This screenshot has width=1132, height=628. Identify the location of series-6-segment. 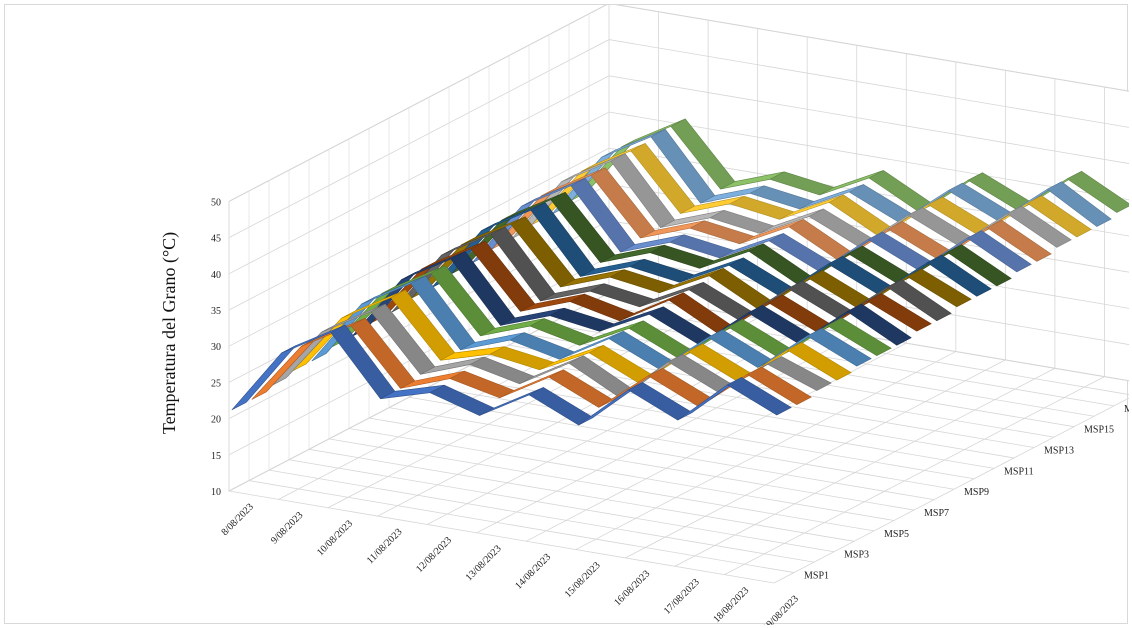
(859, 337).